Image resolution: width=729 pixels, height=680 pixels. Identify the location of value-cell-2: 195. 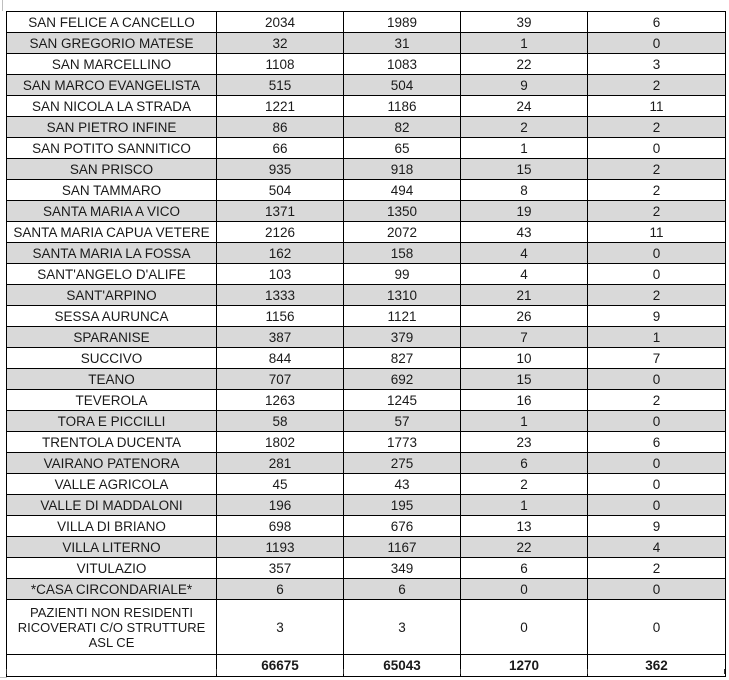
(402, 505).